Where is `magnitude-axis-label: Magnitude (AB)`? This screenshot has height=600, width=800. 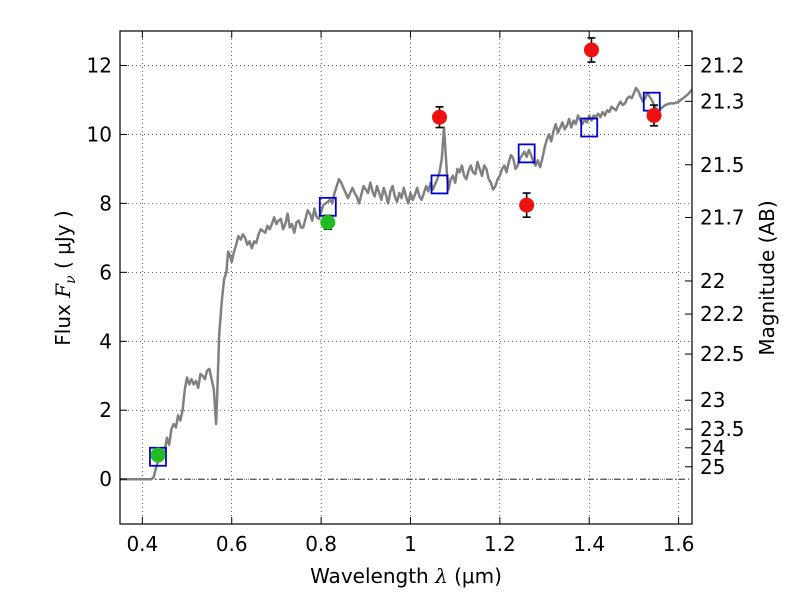 magnitude-axis-label: Magnitude (AB) is located at coordinates (767, 277).